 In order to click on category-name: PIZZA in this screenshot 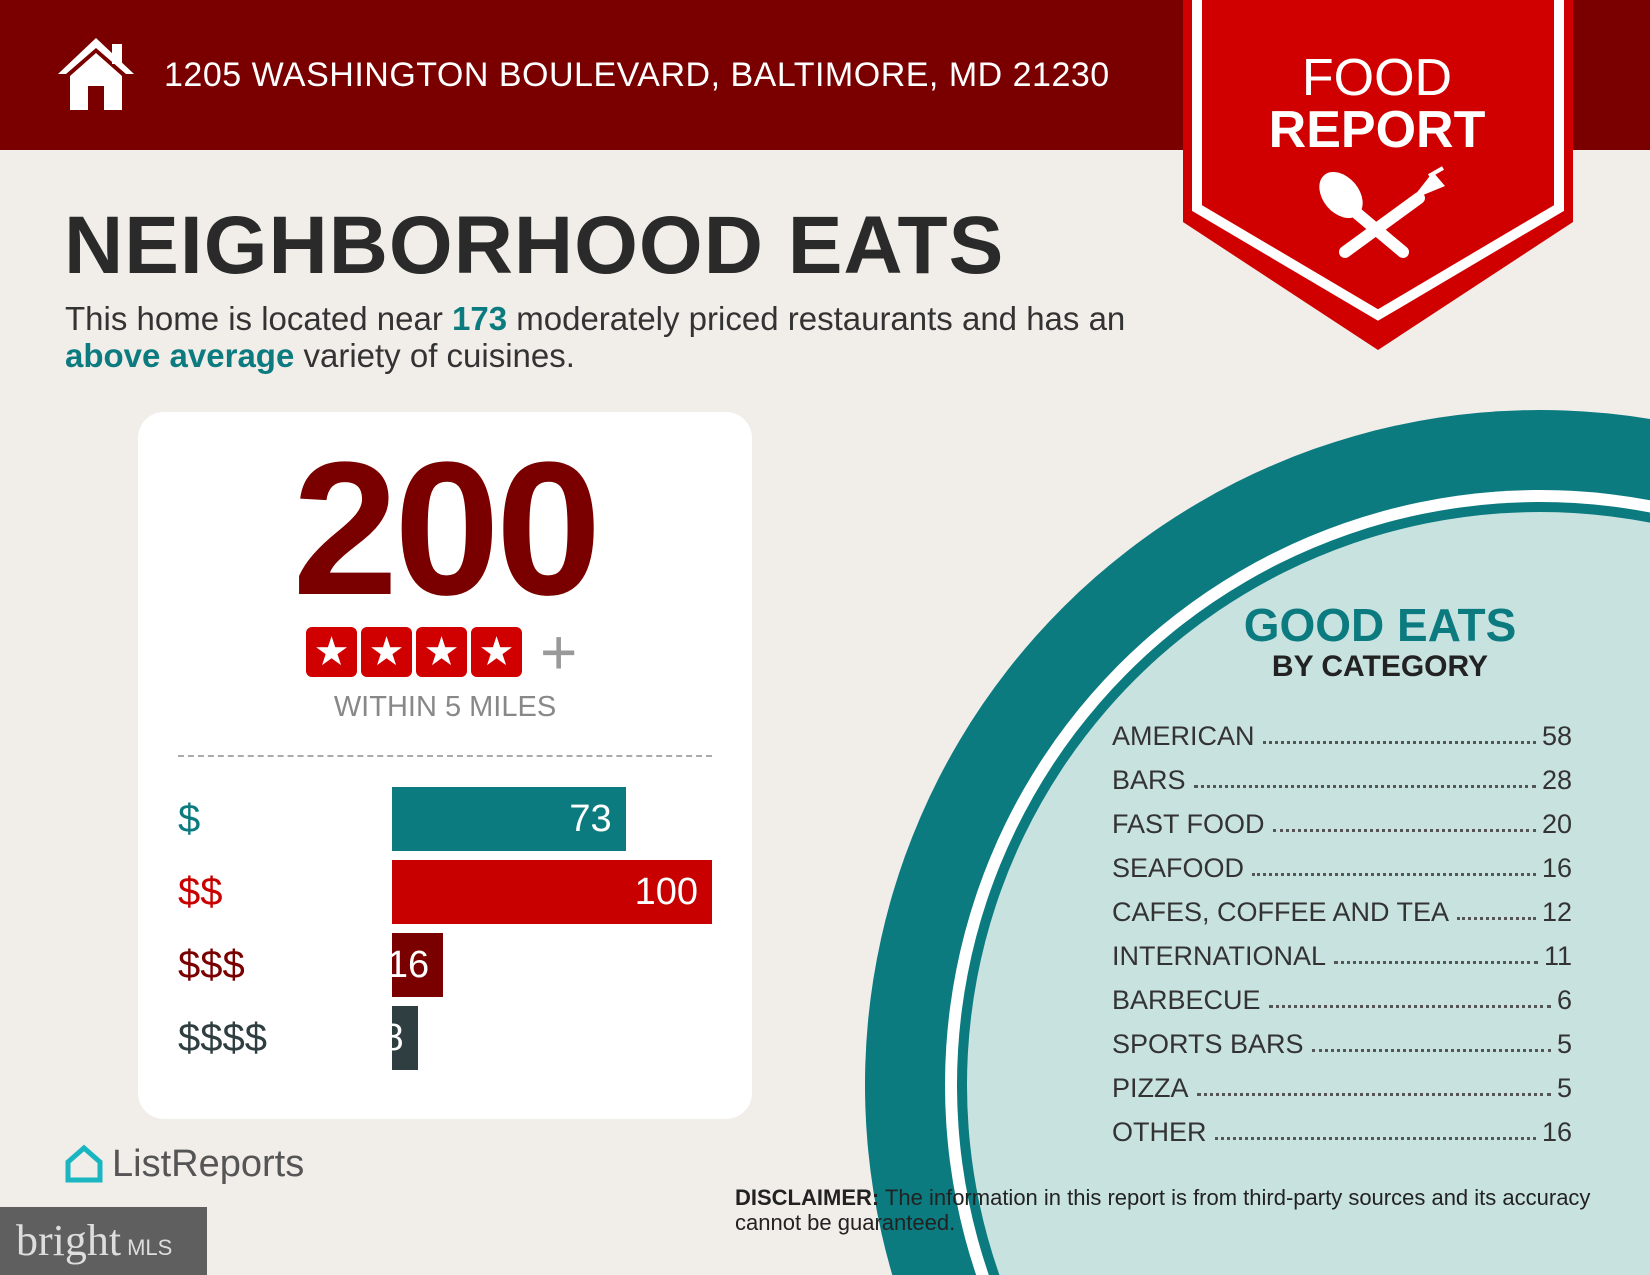, I will do `click(1150, 1087)`.